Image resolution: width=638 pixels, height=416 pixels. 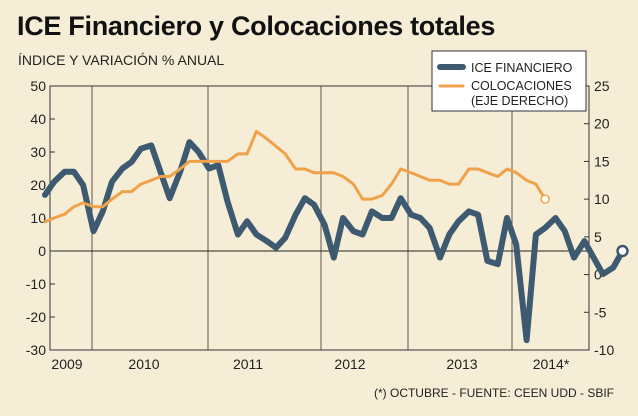 I want to click on y-right-tick-label: 25, so click(x=602, y=86).